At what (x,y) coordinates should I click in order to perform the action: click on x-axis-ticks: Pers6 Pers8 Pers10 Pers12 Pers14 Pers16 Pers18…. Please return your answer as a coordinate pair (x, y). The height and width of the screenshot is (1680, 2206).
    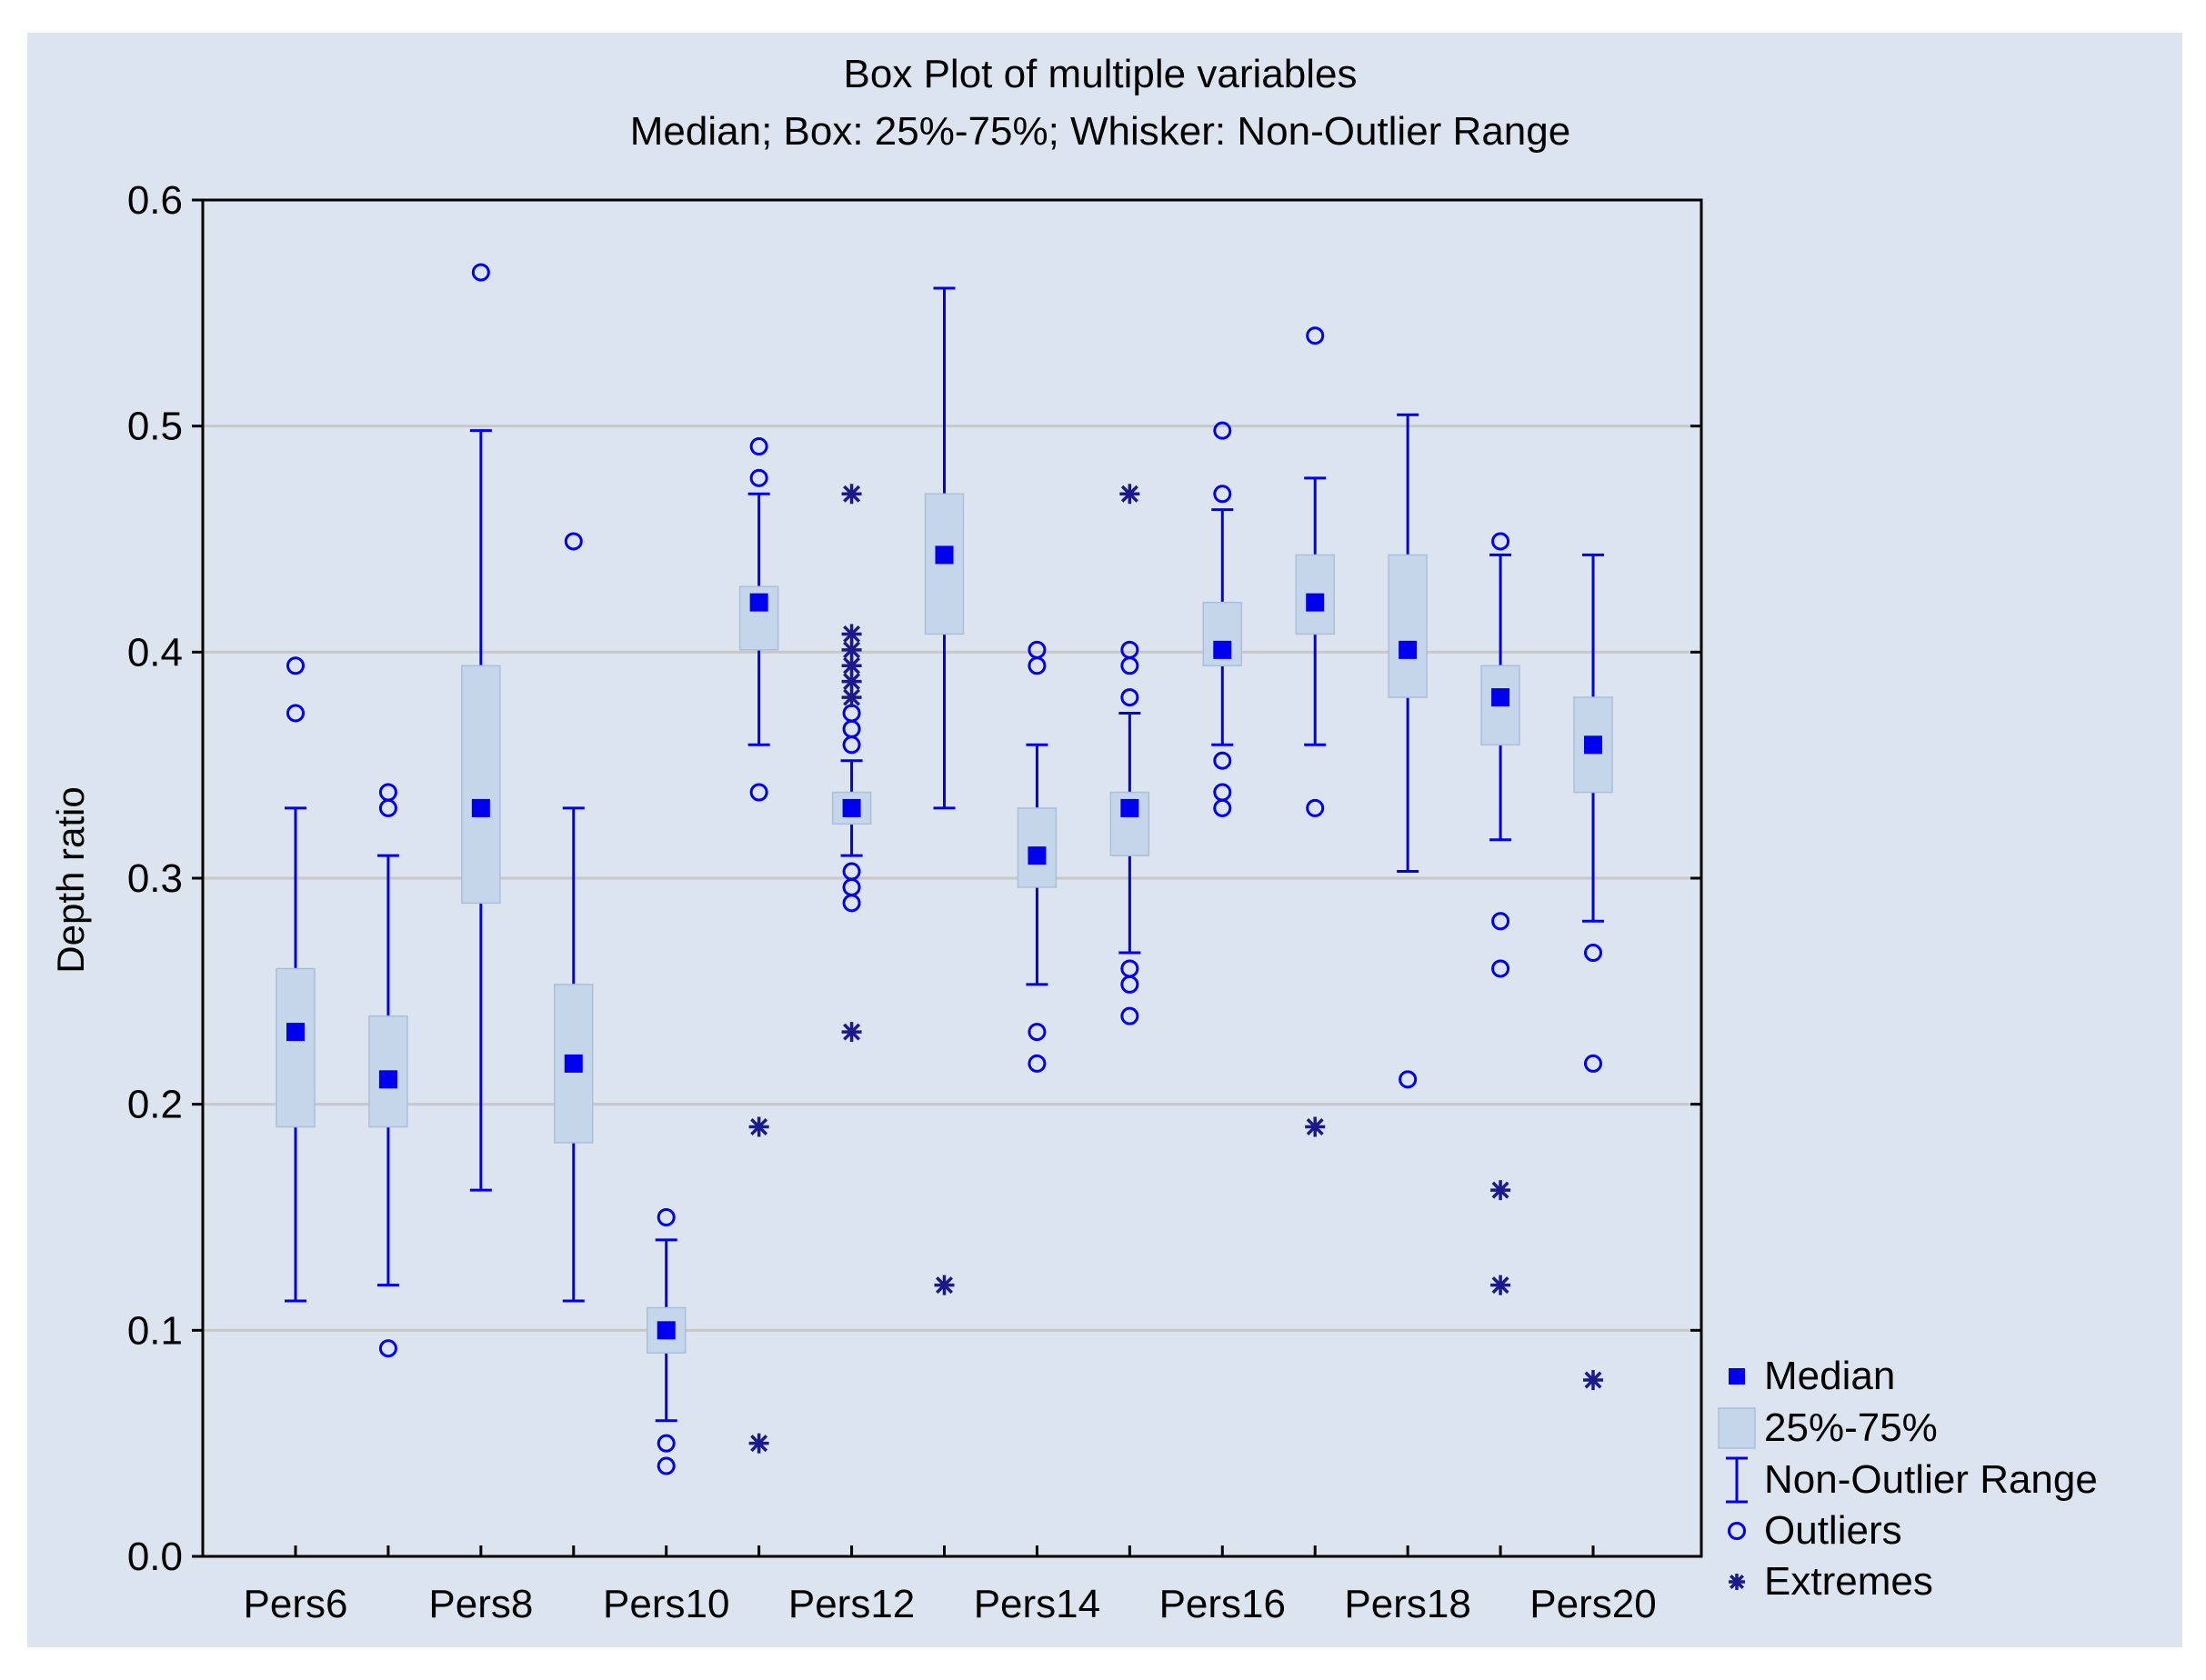
    Looking at the image, I should click on (951, 1585).